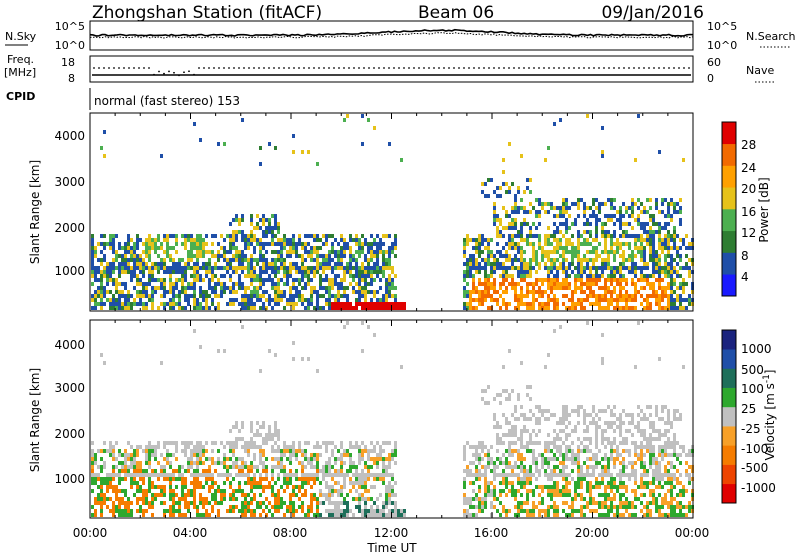 This screenshot has width=800, height=554. I want to click on nave-point, so click(184, 72).